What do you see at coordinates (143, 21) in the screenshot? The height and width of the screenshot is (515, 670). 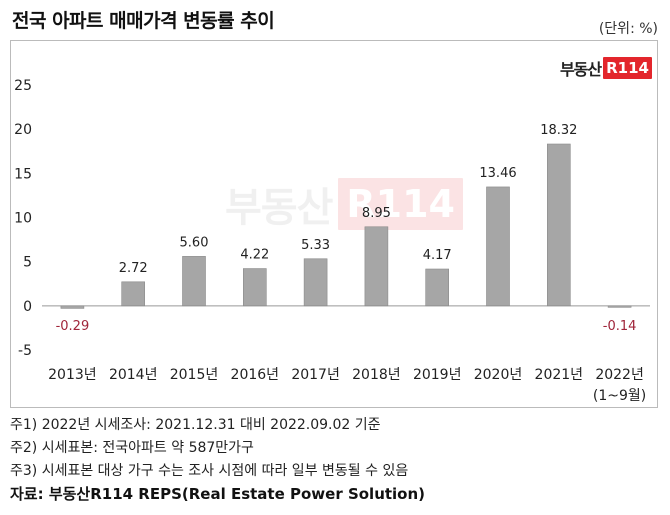 I see `chart-title: 전국 아파트 매매가격 변동률 추이` at bounding box center [143, 21].